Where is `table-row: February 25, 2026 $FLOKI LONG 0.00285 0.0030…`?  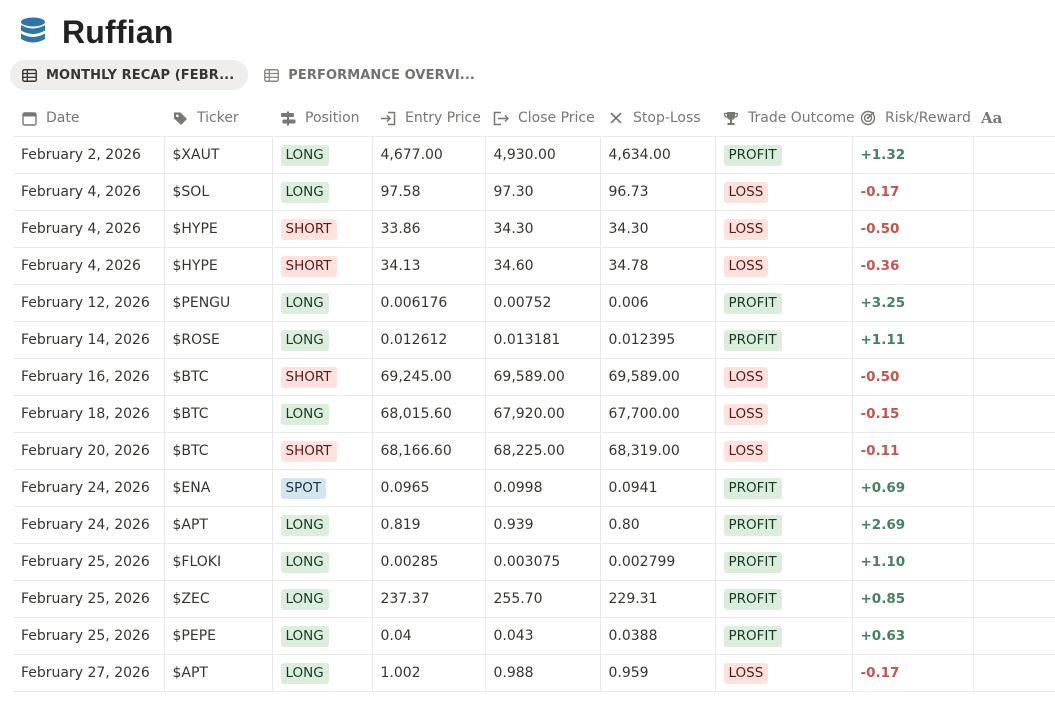 table-row: February 25, 2026 $FLOKI LONG 0.00285 0.0030… is located at coordinates (534, 562).